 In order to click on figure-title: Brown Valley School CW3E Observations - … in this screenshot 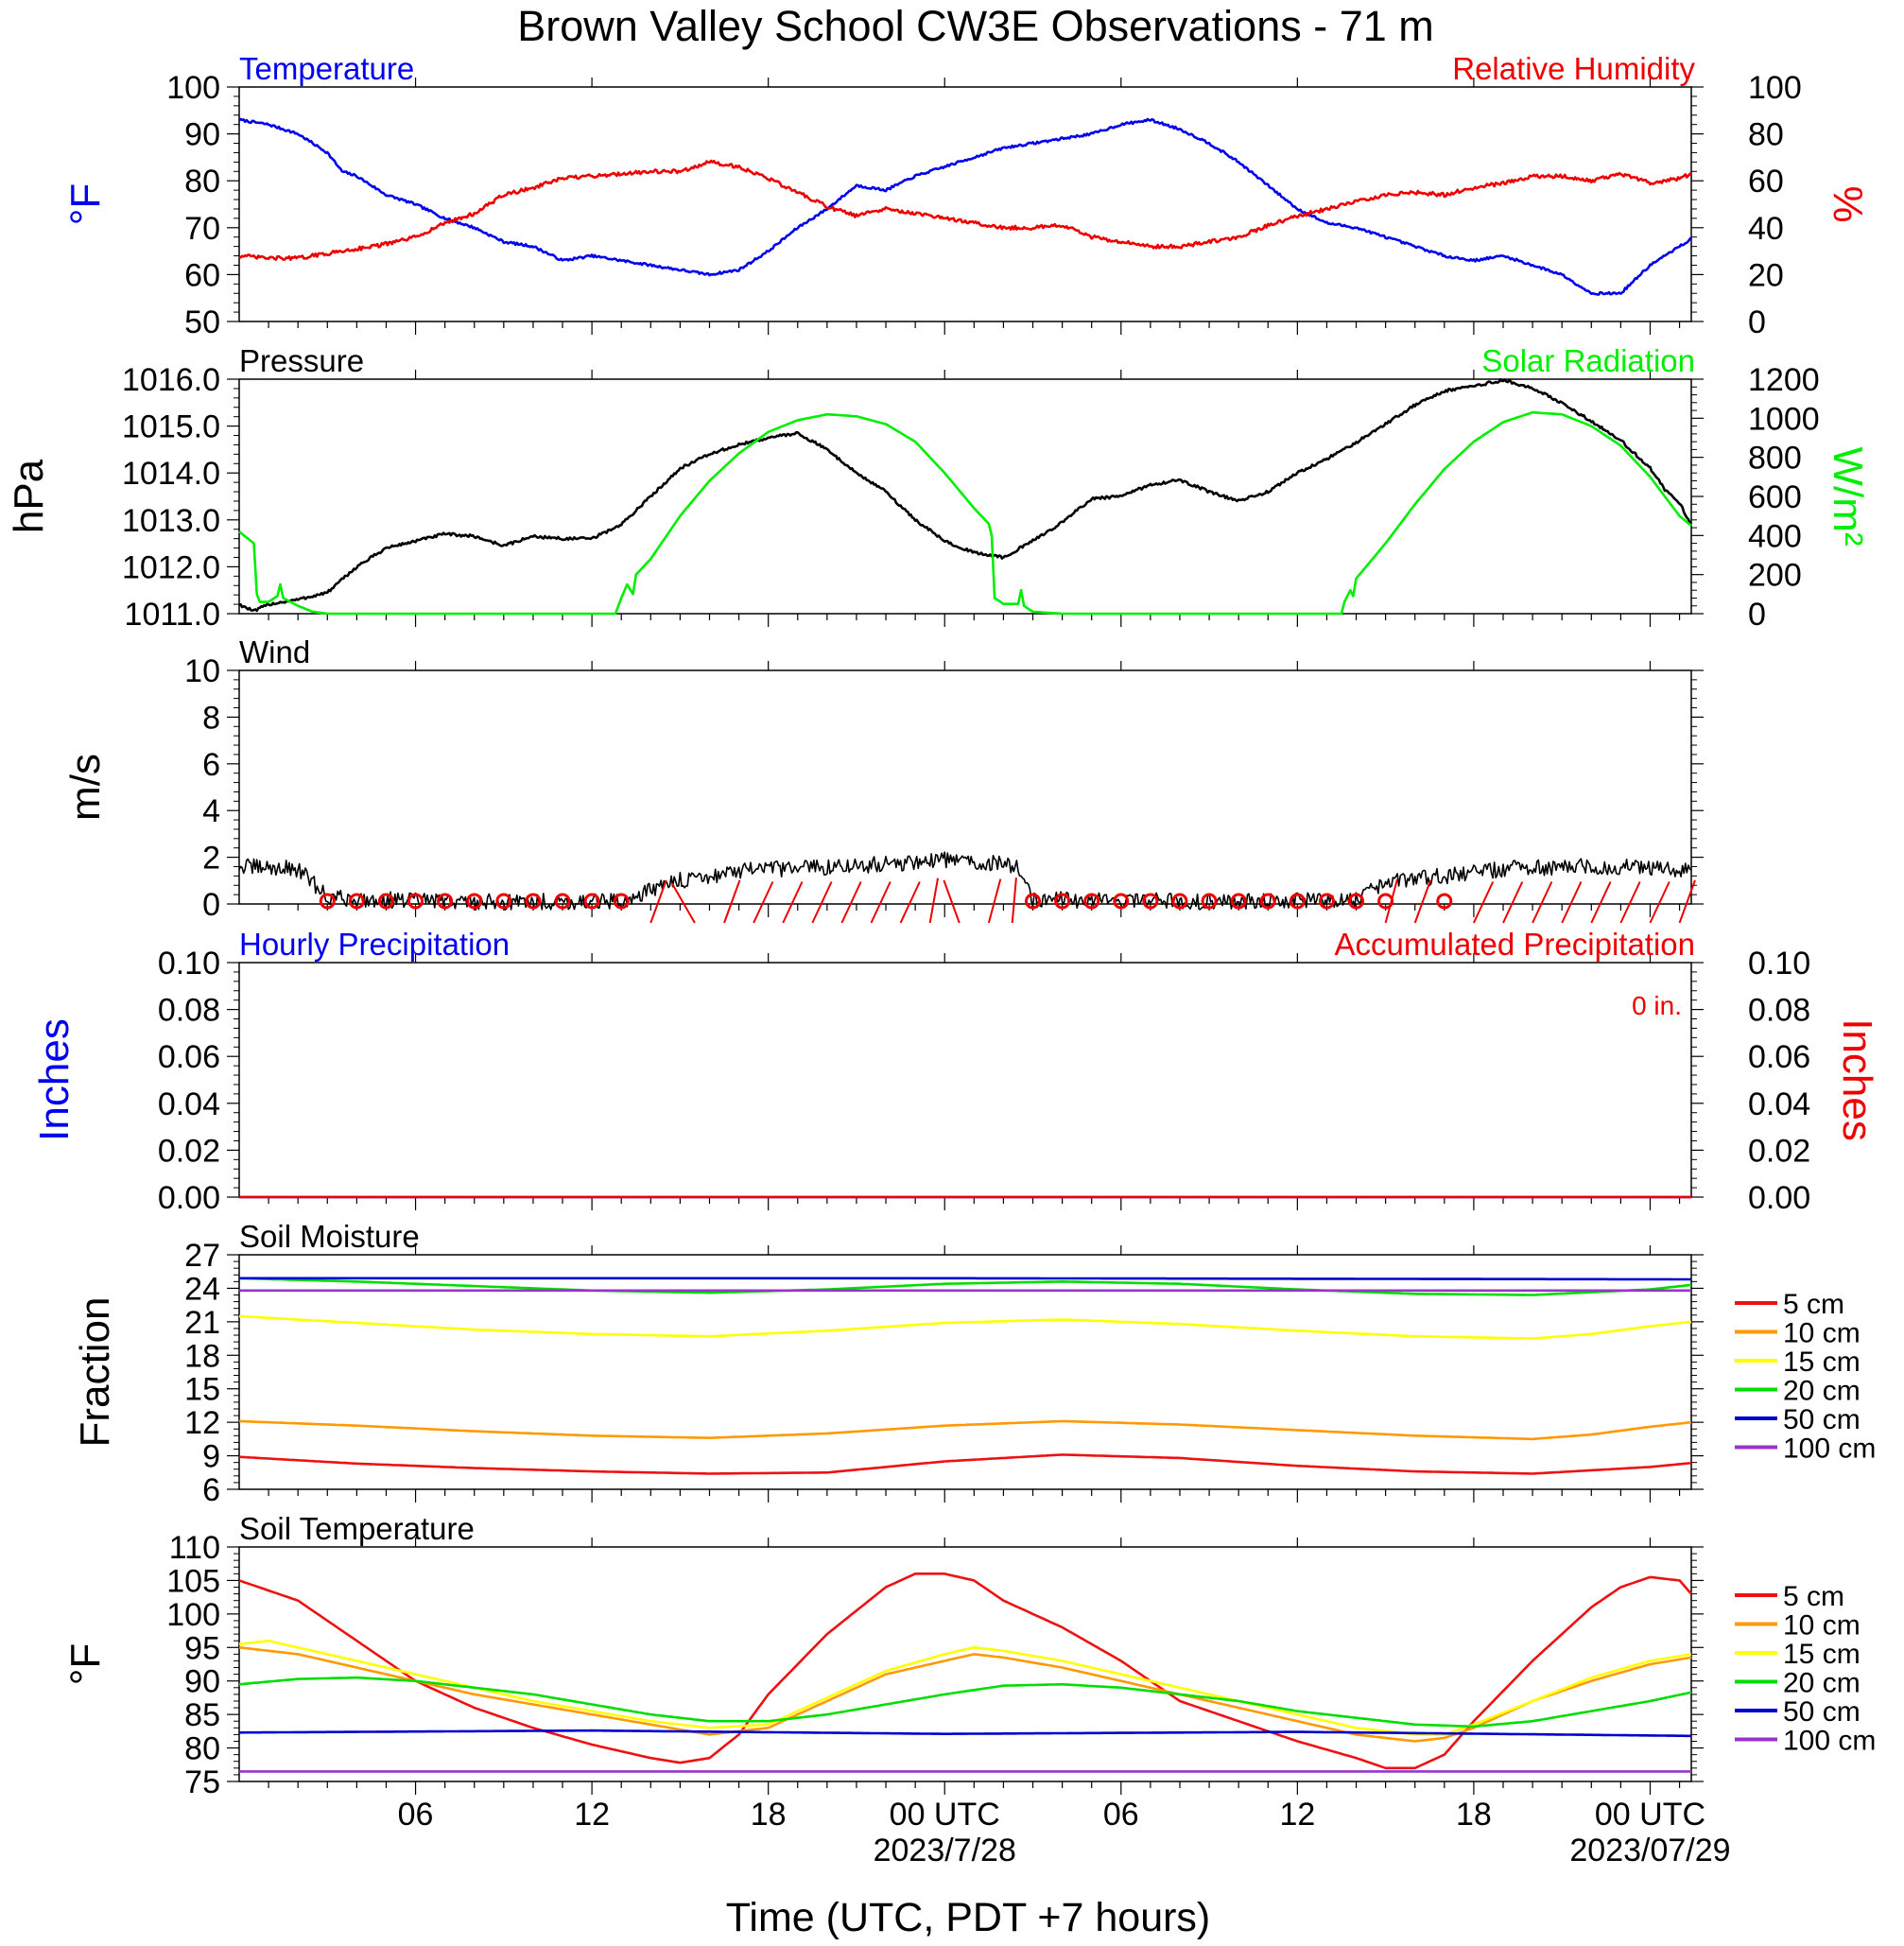, I will do `click(976, 26)`.